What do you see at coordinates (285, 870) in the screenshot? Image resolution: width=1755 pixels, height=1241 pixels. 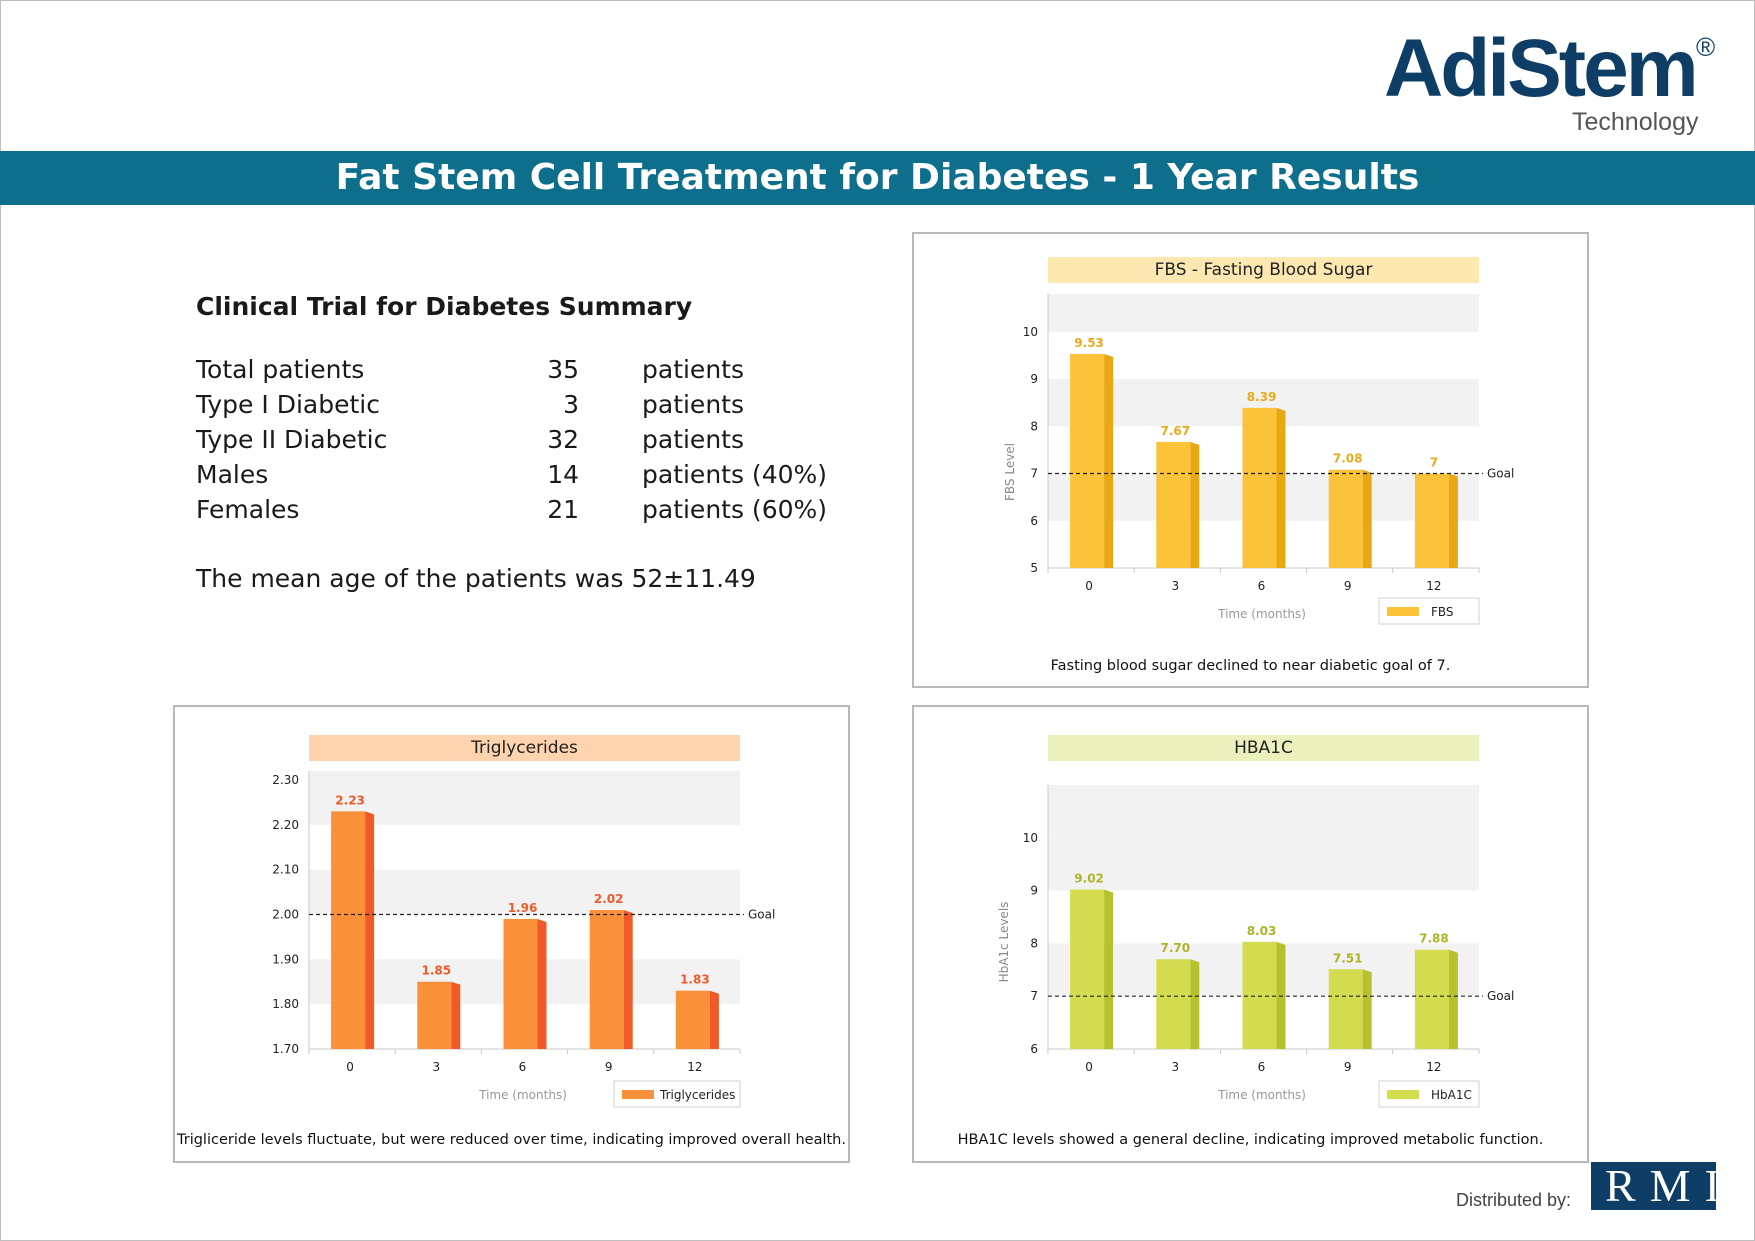 I see `trig-y-tick-label: 2.10` at bounding box center [285, 870].